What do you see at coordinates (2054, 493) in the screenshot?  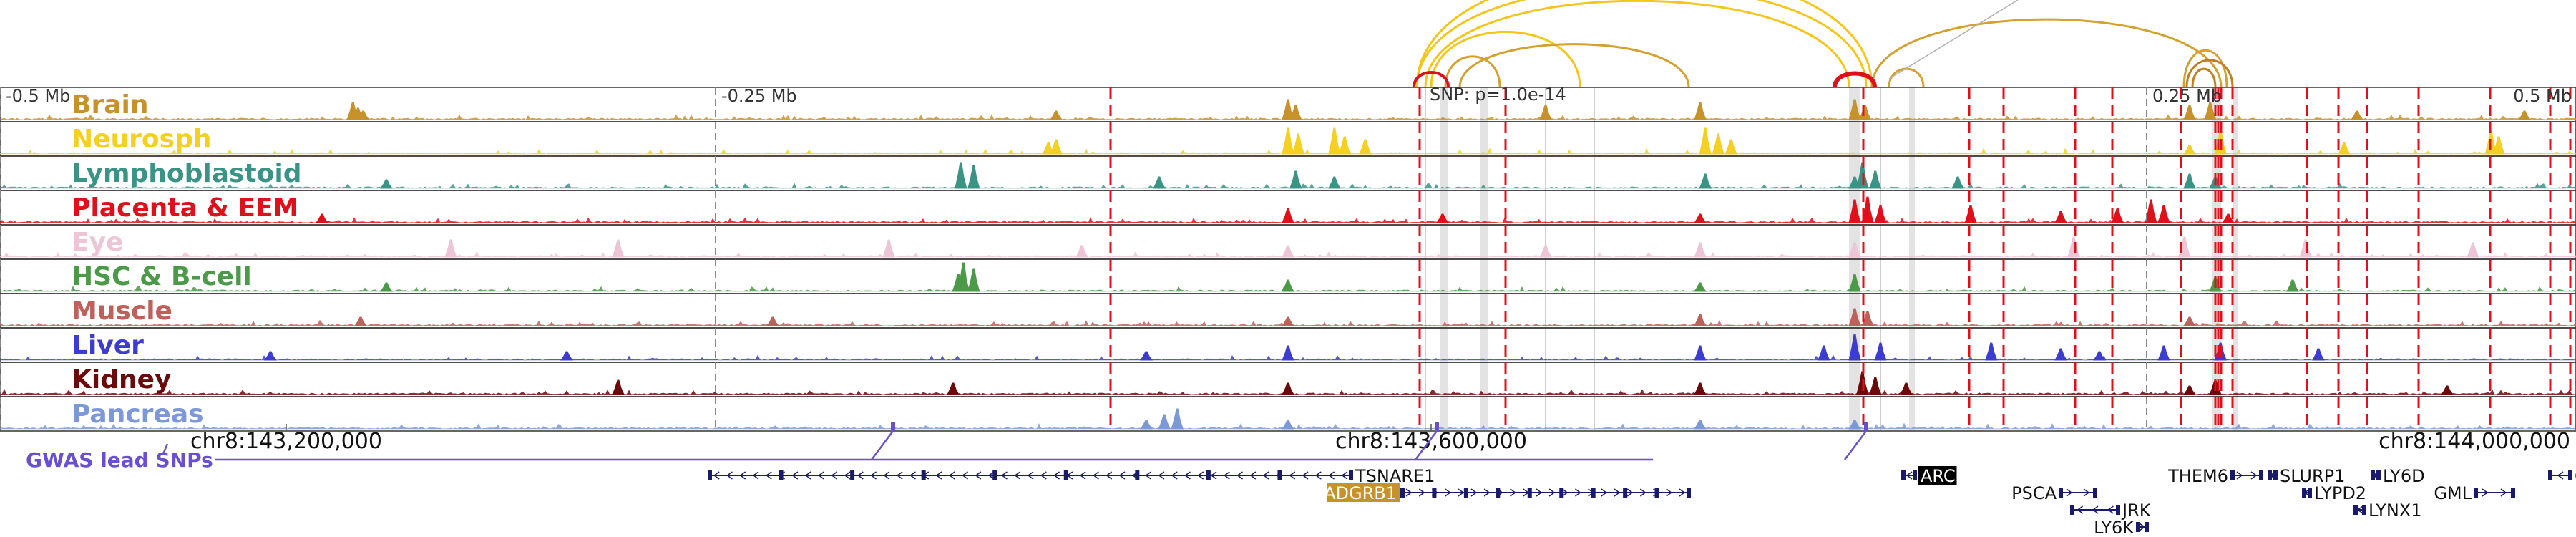 I see `gene-psca: PSCA` at bounding box center [2054, 493].